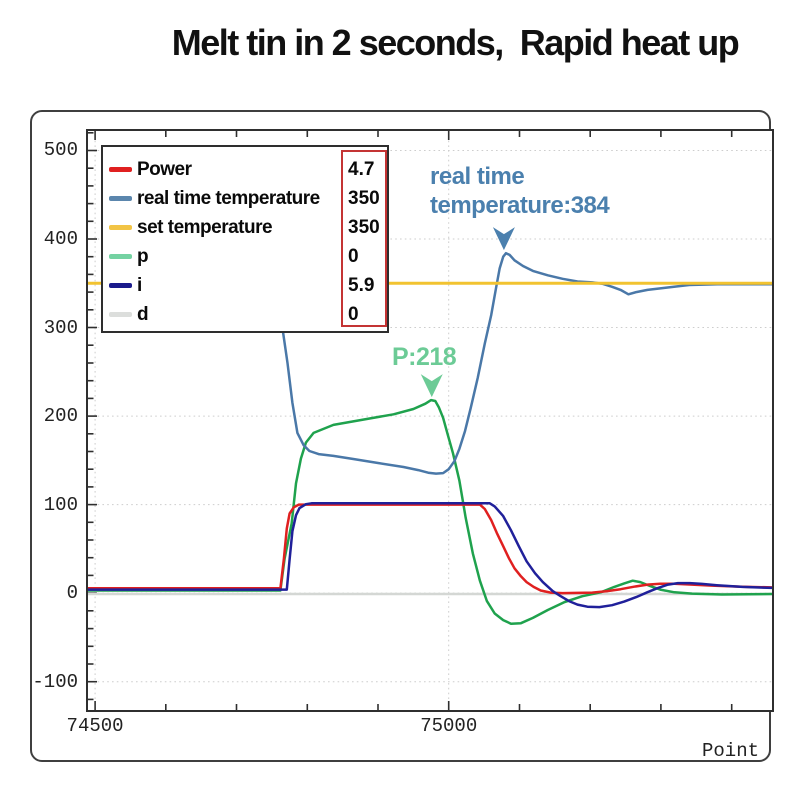  I want to click on legend-item-real-time-temperature: real time temperature 350, so click(245, 198).